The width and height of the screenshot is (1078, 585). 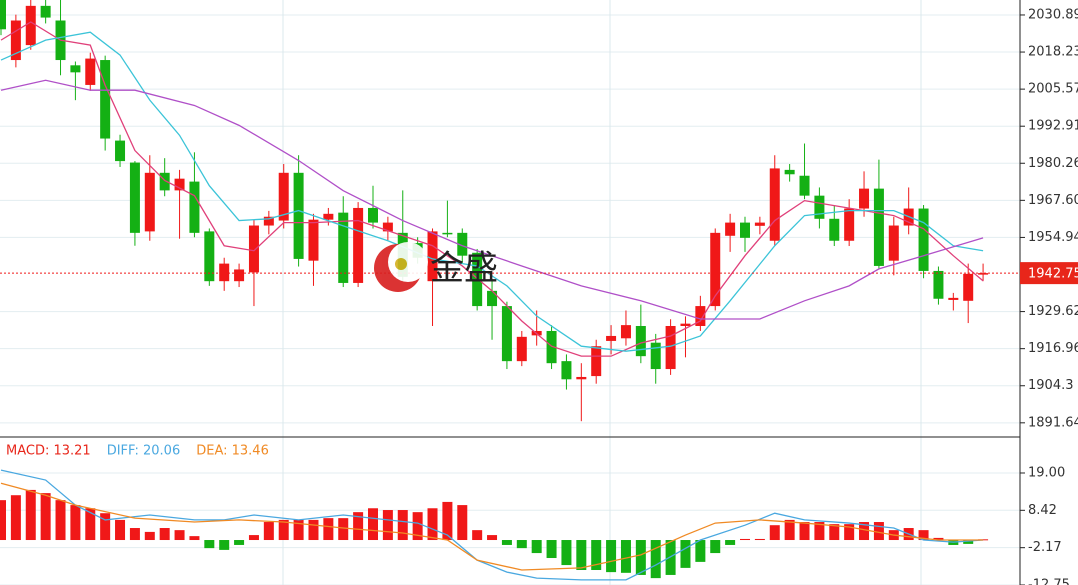 I want to click on y-tick-label: 2005.57, so click(x=1053, y=89).